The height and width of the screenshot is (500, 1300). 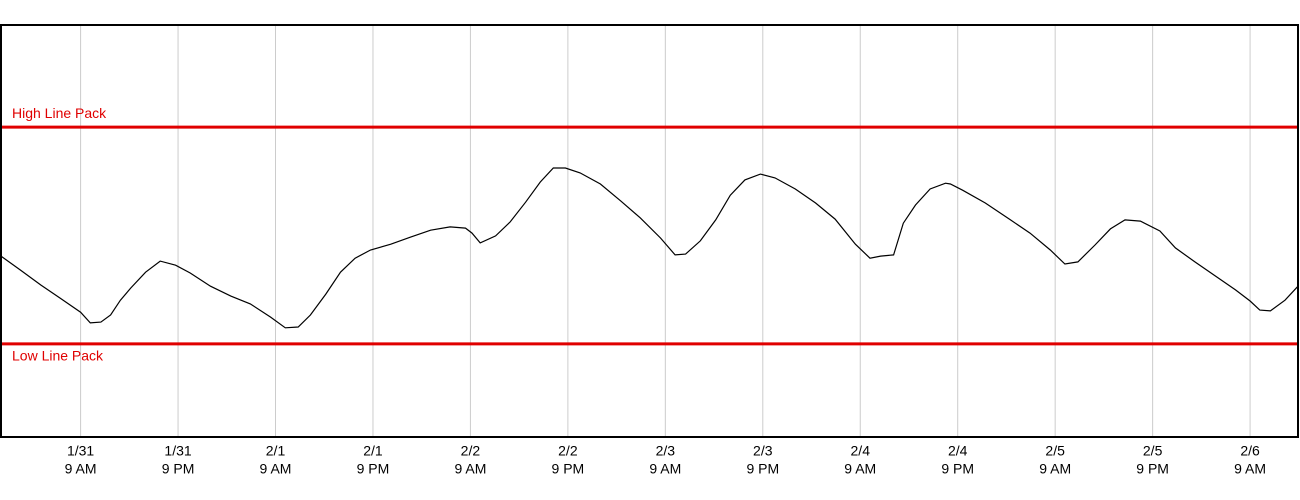 I want to click on x-tick-date: 2/6, so click(x=1250, y=451).